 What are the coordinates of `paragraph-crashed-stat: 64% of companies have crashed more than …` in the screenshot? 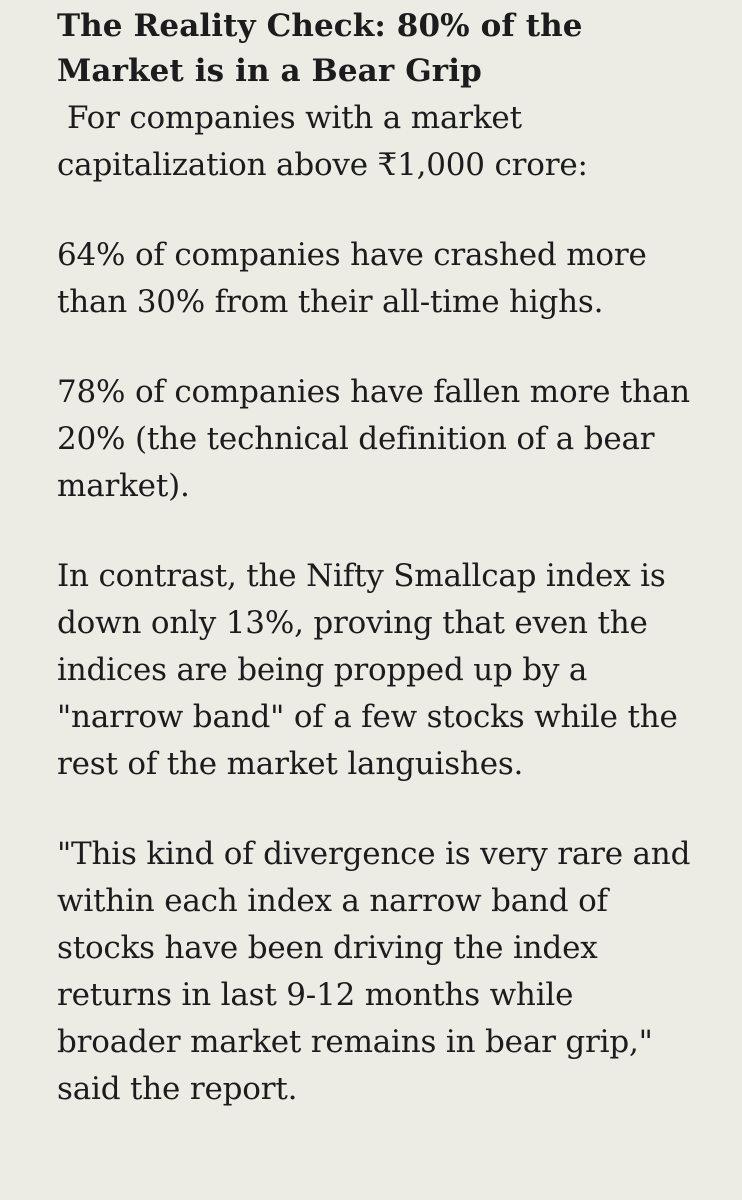 It's located at (352, 278).